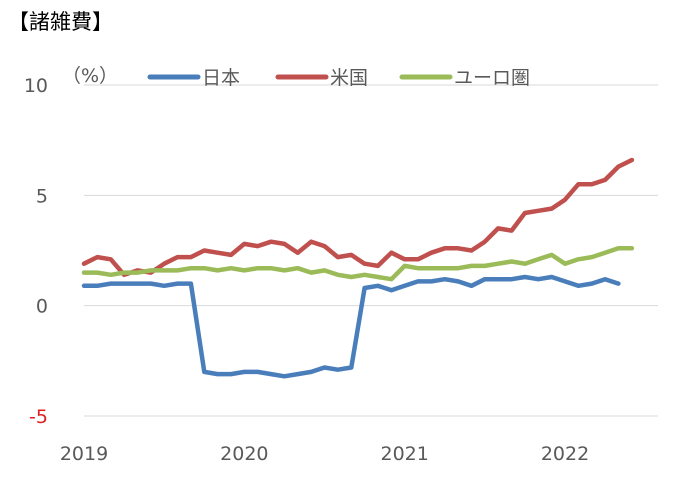  Describe the element at coordinates (42, 307) in the screenshot. I see `y-tick-label: 0` at that location.